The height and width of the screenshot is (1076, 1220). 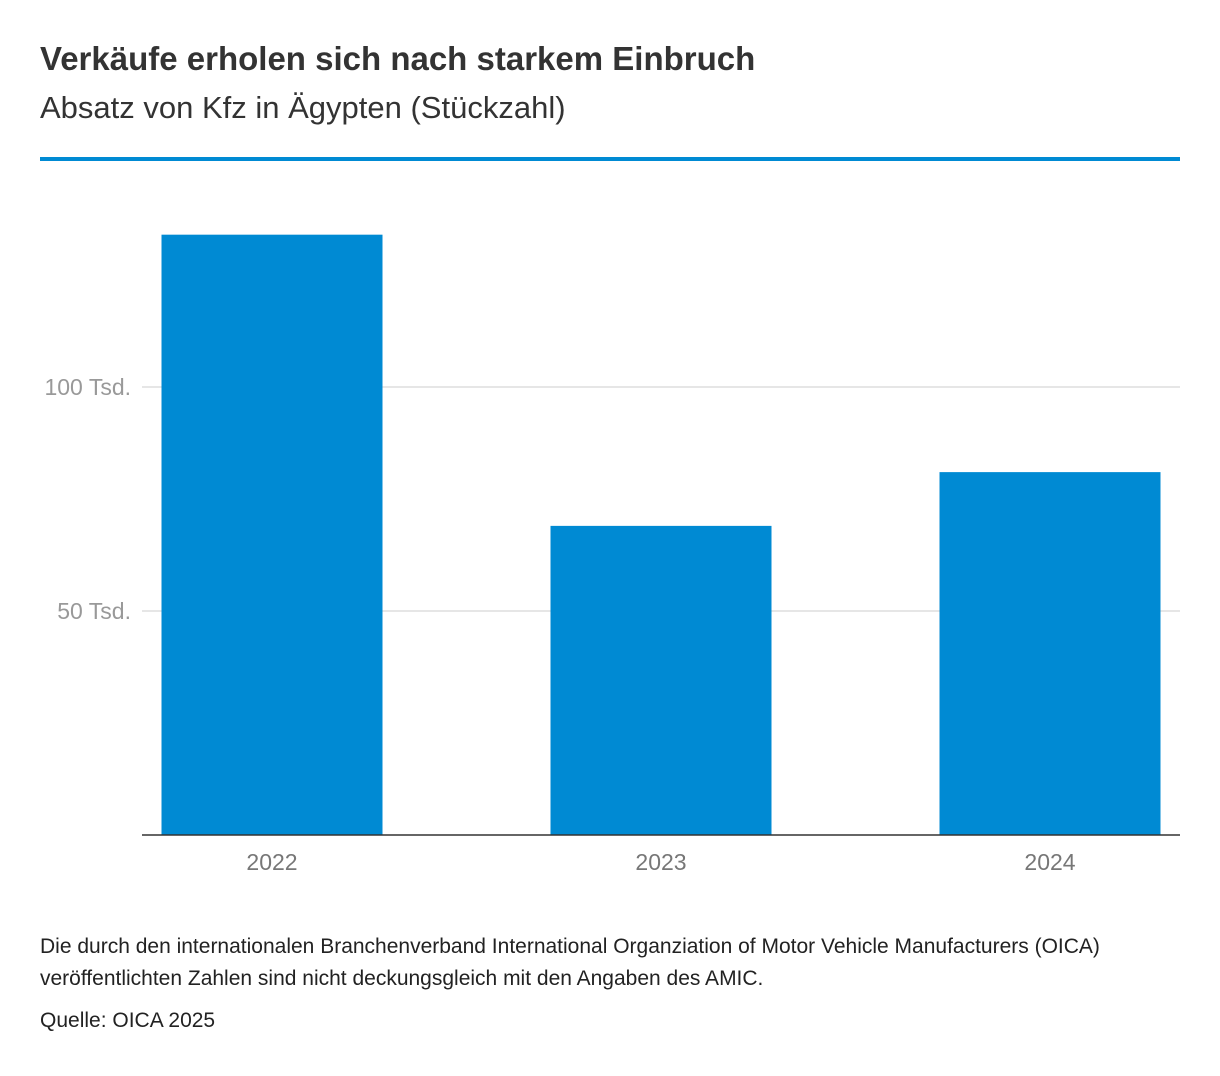 I want to click on bar-2022, so click(x=272, y=534).